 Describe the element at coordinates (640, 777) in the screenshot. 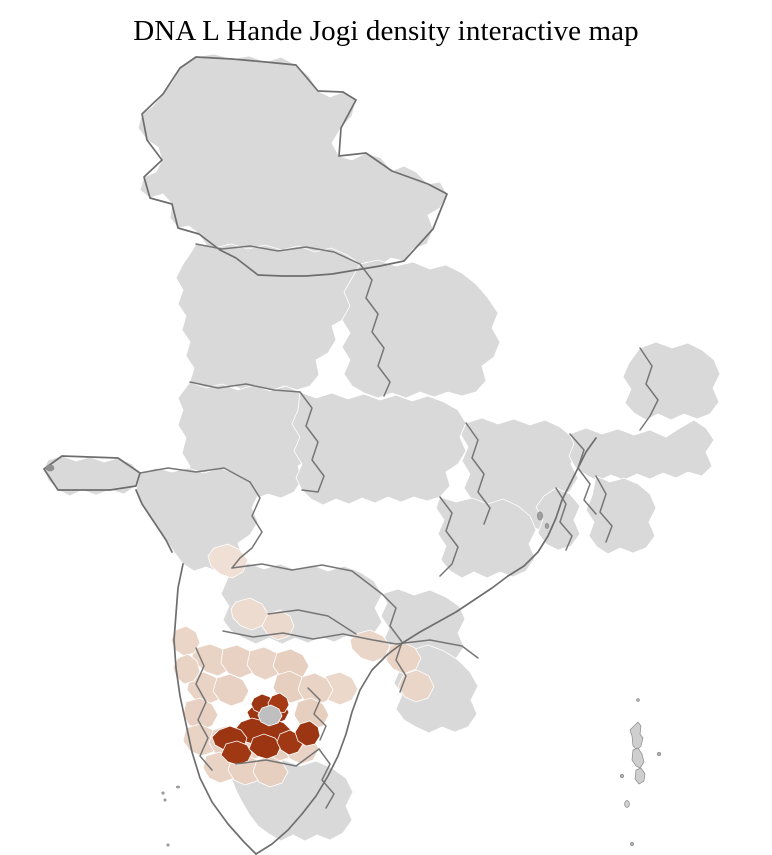

I see `andaman-nicobar-islands` at that location.